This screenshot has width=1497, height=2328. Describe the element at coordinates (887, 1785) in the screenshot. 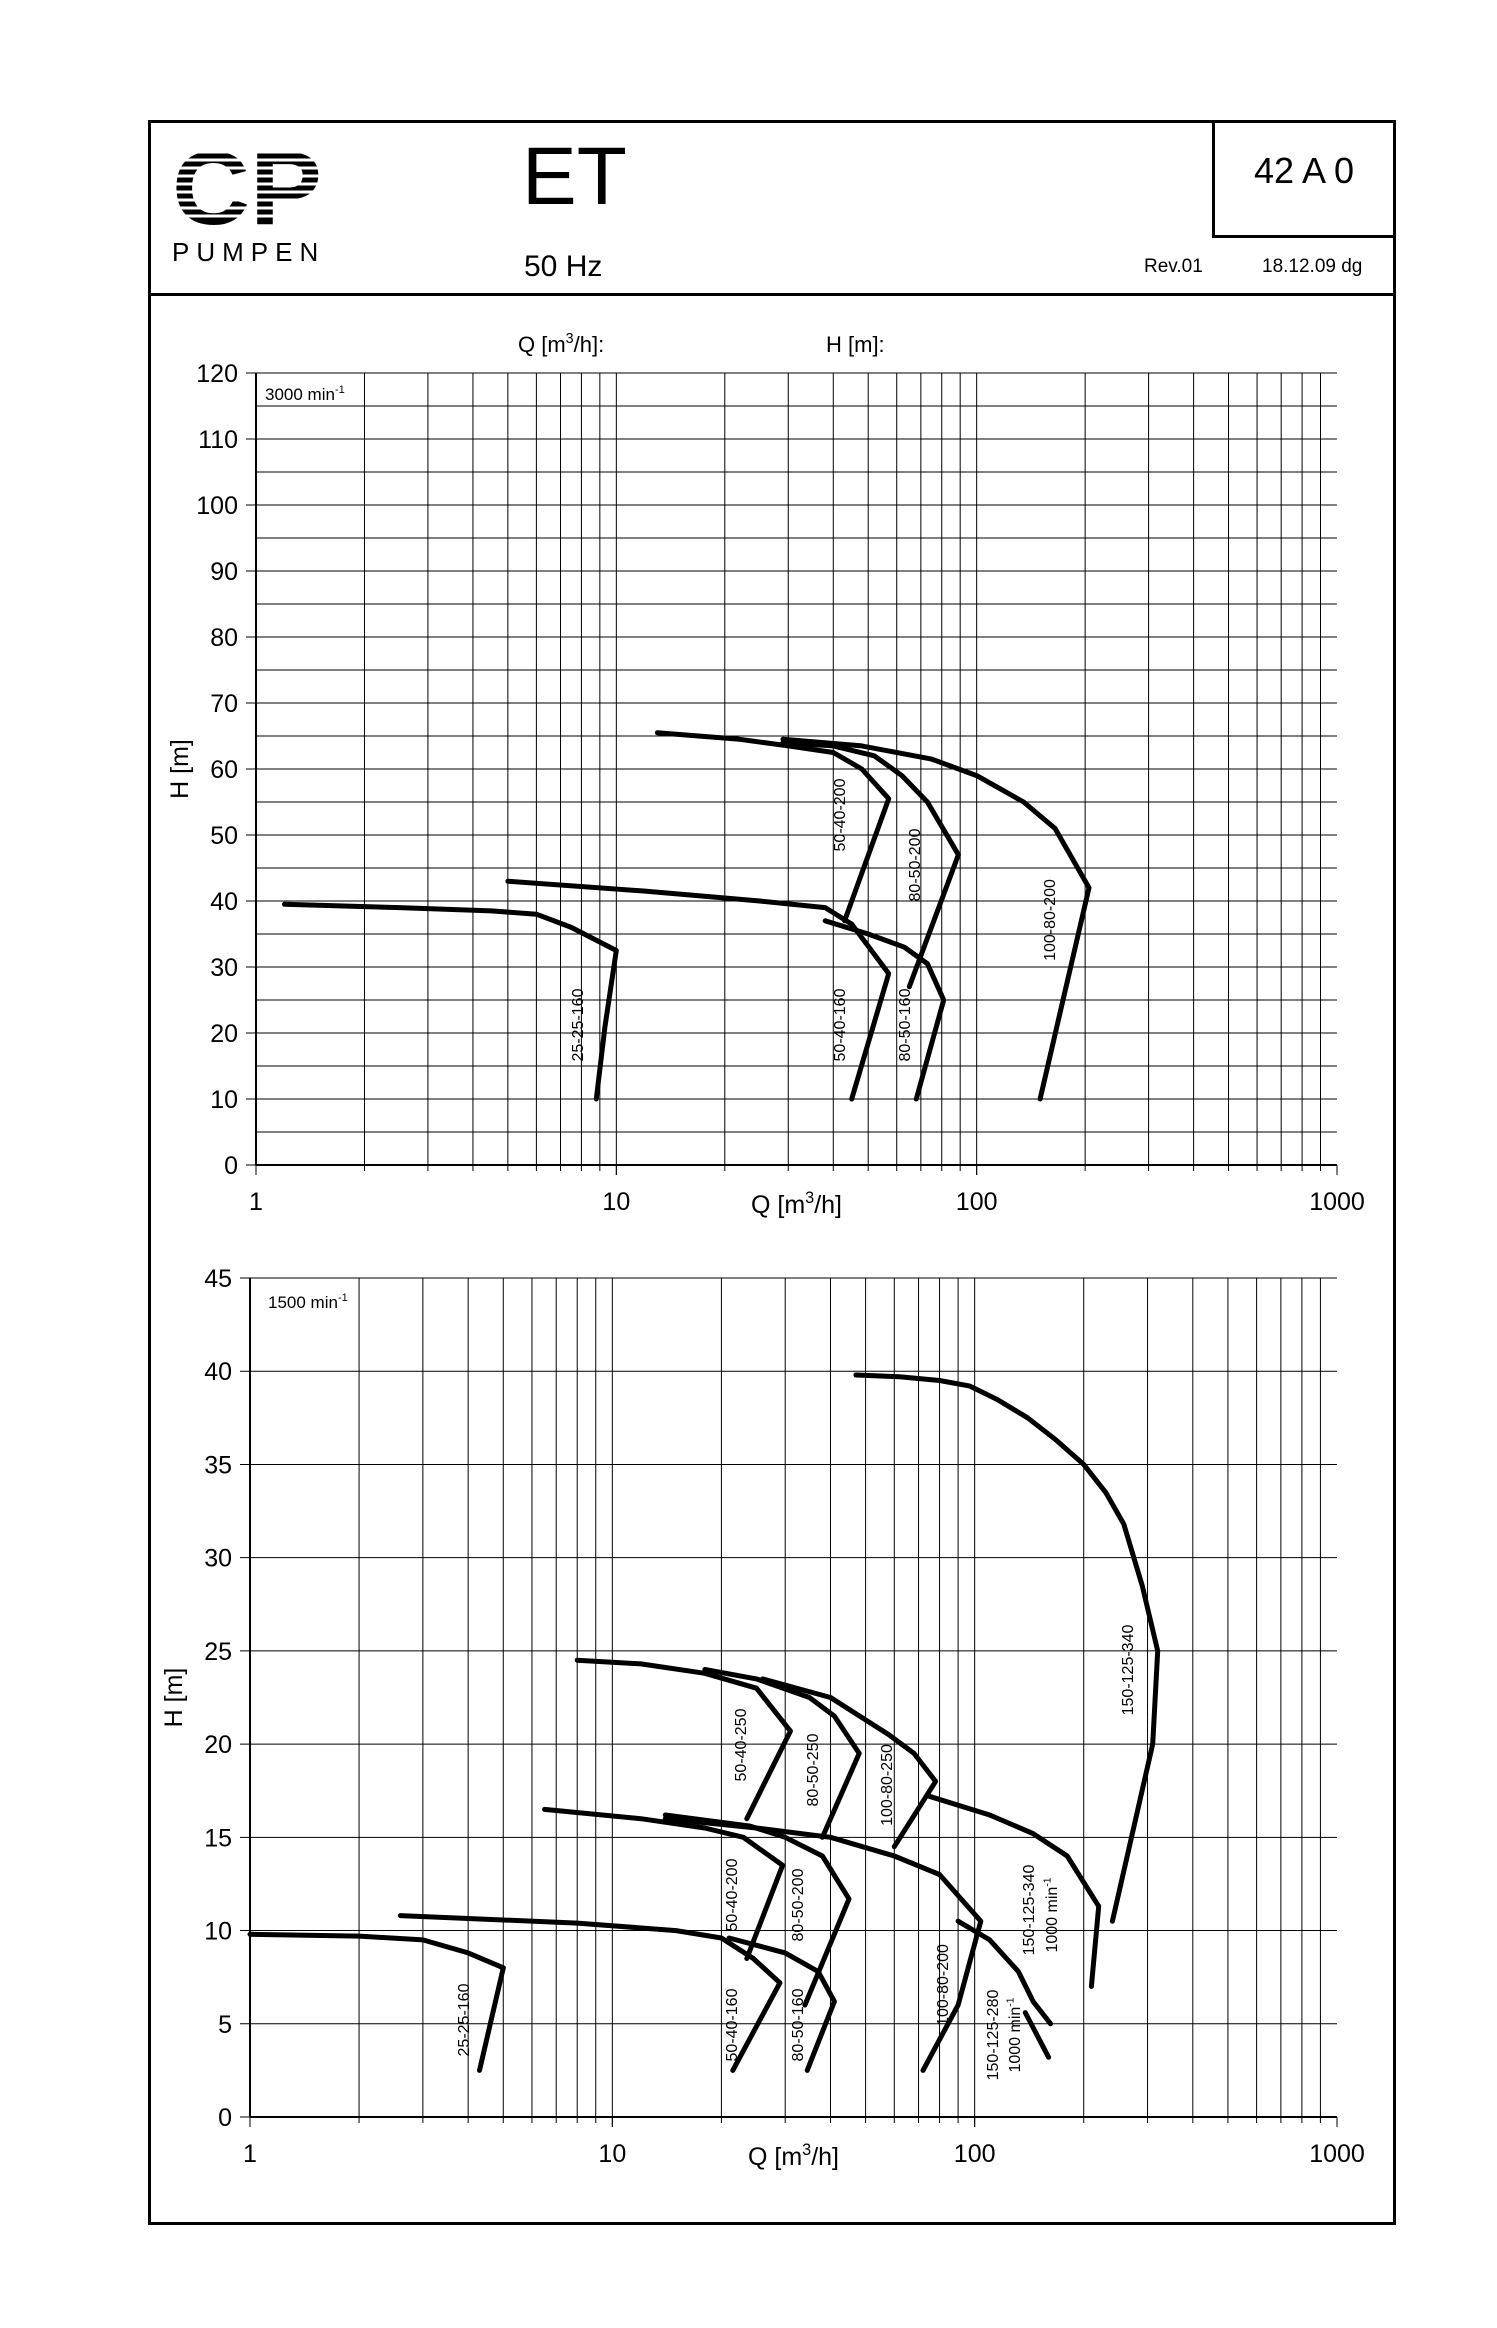

I see `curve-label: 100-80-250` at that location.